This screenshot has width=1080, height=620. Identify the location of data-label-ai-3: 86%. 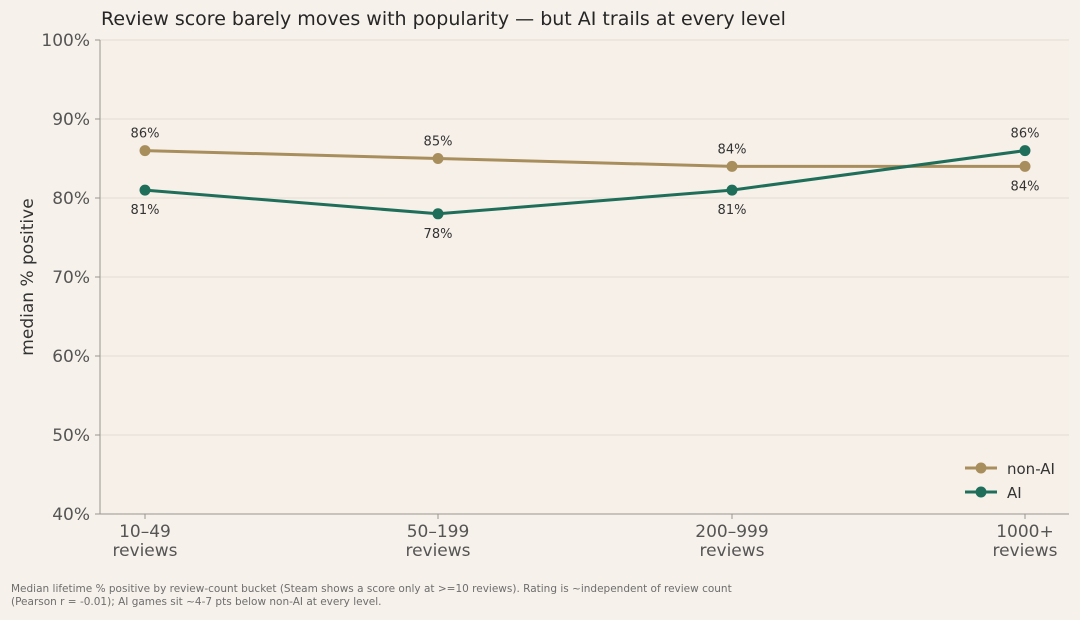
(1025, 134).